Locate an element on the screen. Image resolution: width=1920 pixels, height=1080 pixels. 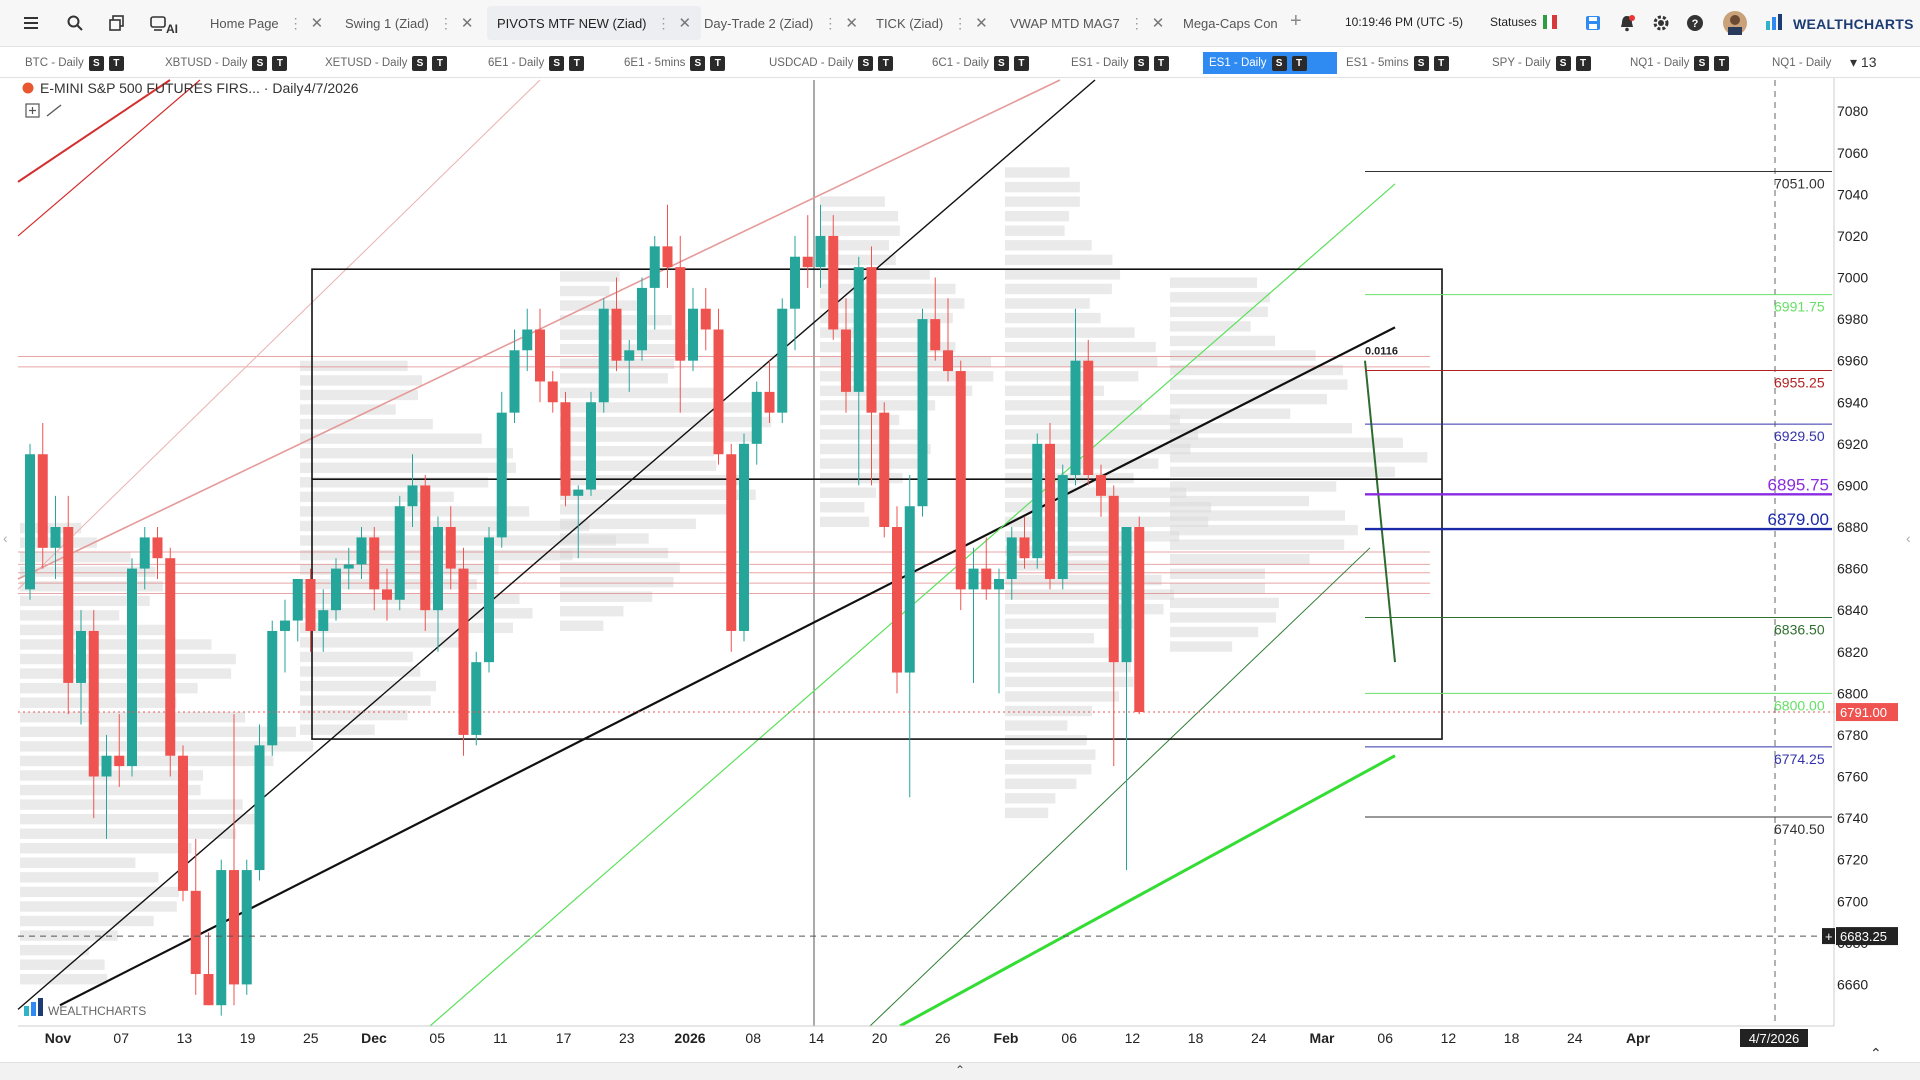
statuses-menu: Statuses is located at coordinates (1523, 22).